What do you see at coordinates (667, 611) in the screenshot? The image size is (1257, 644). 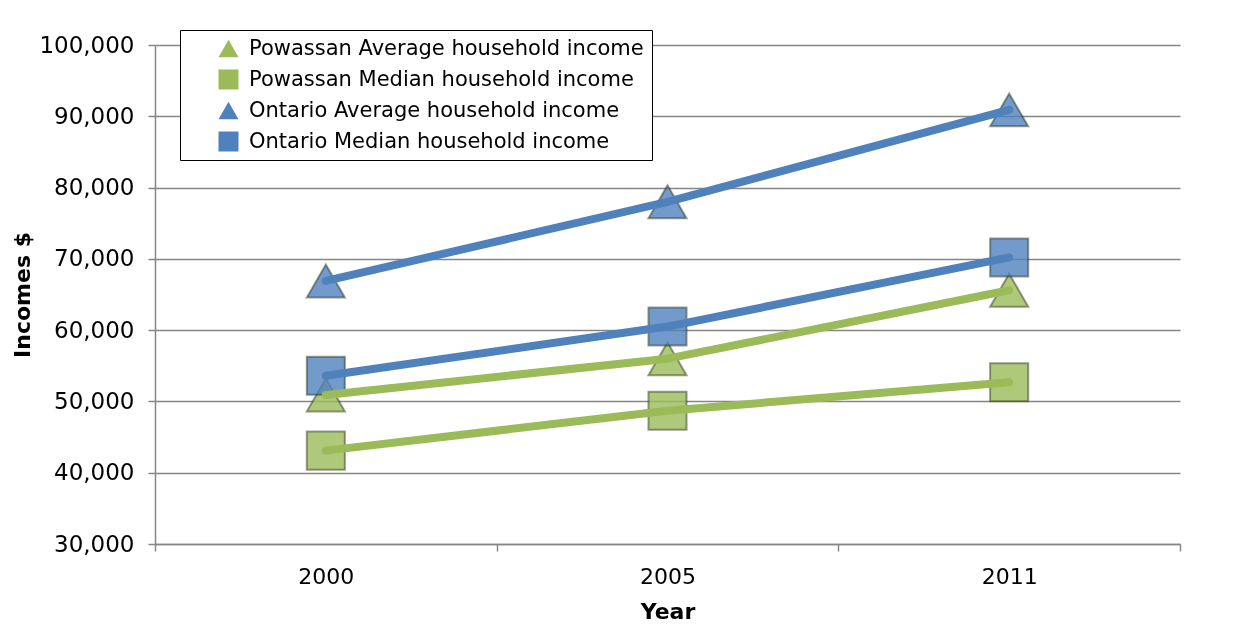 I see `x-axis-title: Year` at bounding box center [667, 611].